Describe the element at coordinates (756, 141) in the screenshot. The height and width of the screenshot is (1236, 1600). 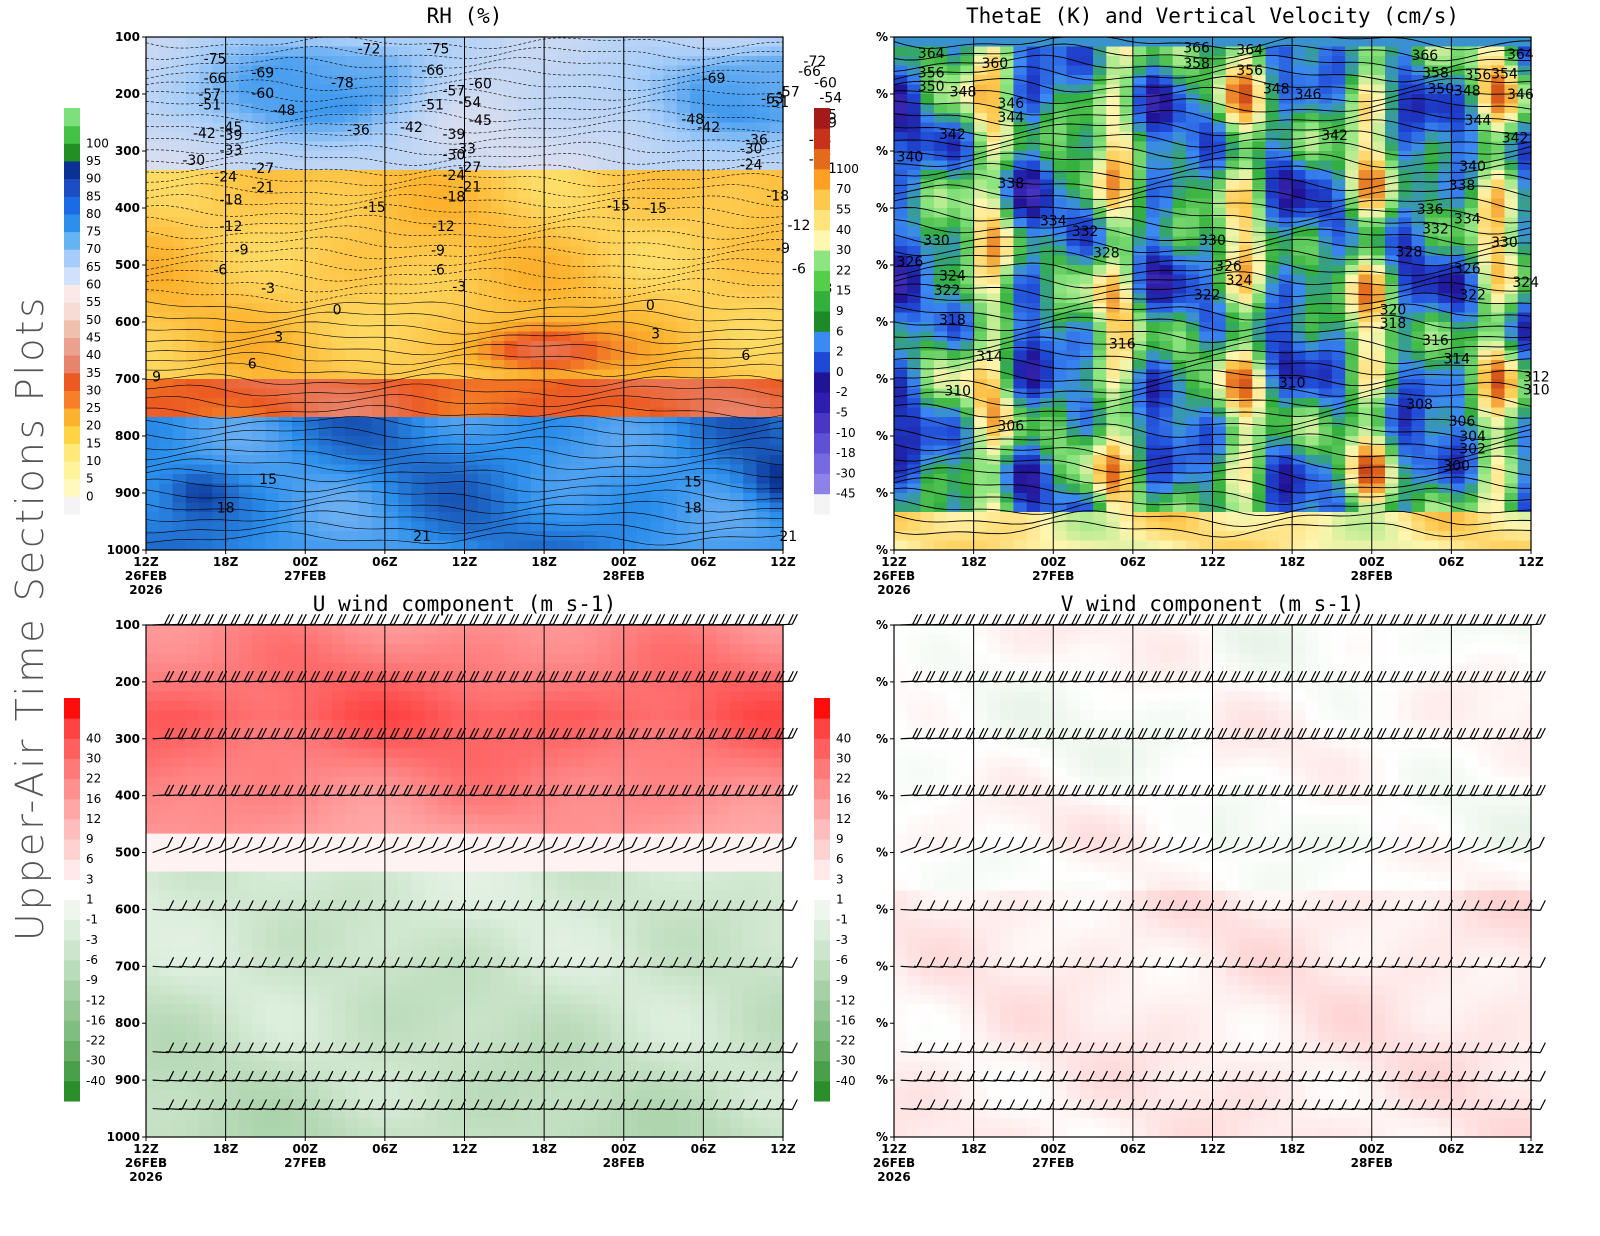
I see `contour-label: -36` at that location.